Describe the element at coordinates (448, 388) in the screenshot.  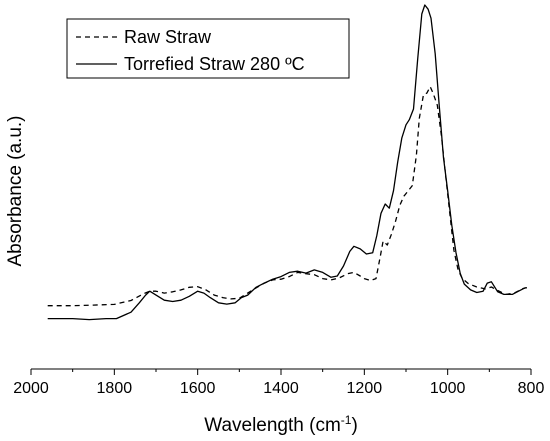
I see `x-tick-label-1000: 1000` at that location.